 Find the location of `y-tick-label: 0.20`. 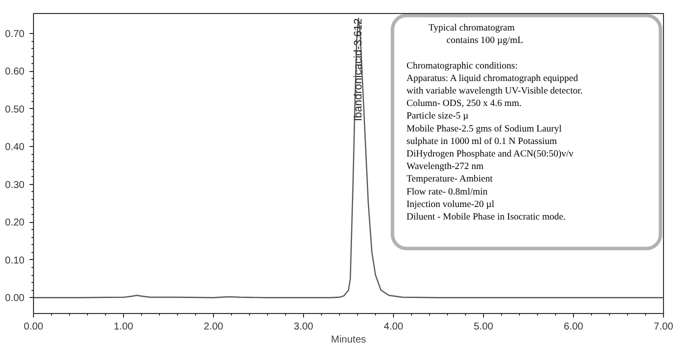

y-tick-label: 0.20 is located at coordinates (15, 223).